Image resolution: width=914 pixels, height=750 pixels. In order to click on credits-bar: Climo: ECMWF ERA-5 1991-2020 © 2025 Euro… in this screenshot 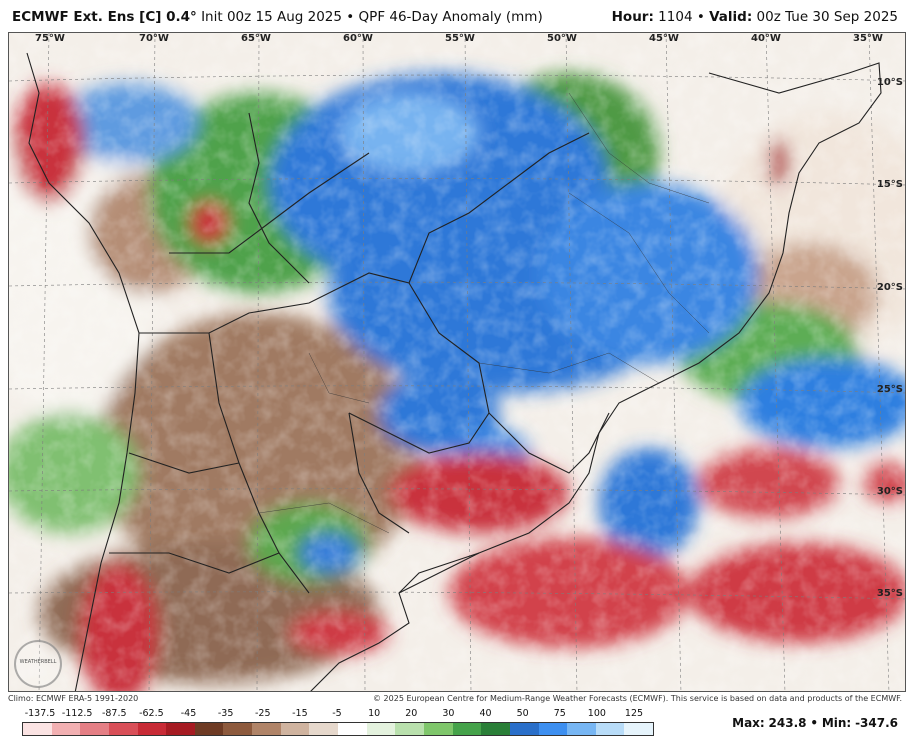, I will do `click(457, 699)`.